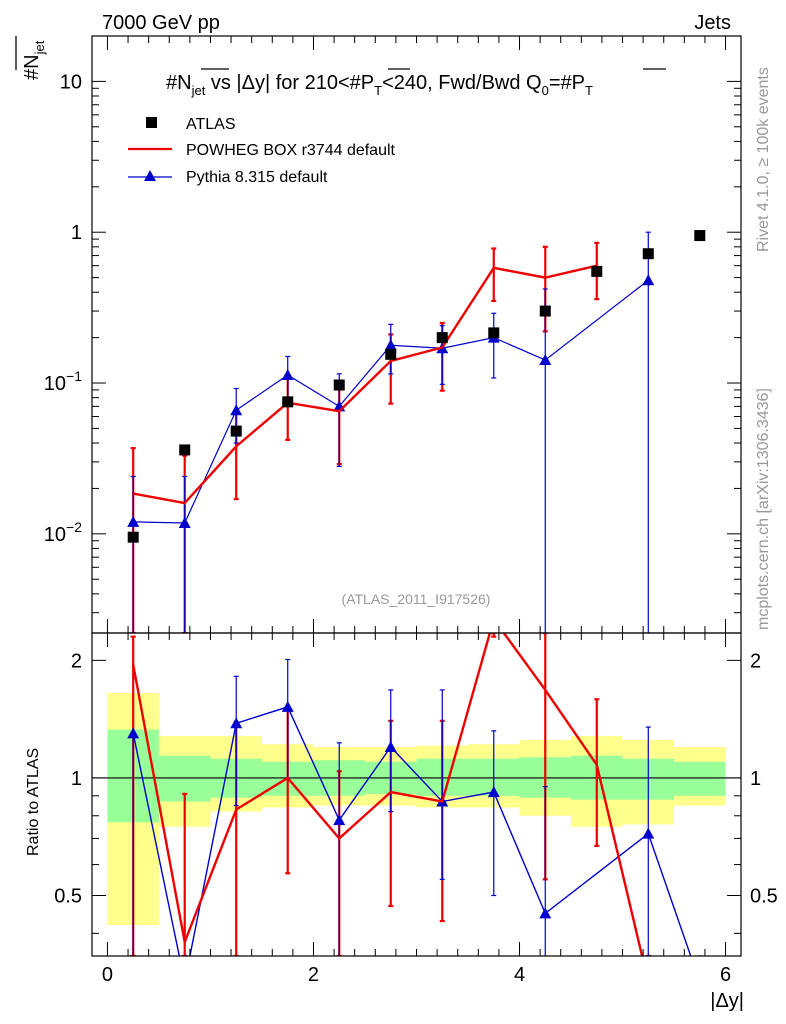  I want to click on y-tick-label-ratio-right-2: 2, so click(755, 661).